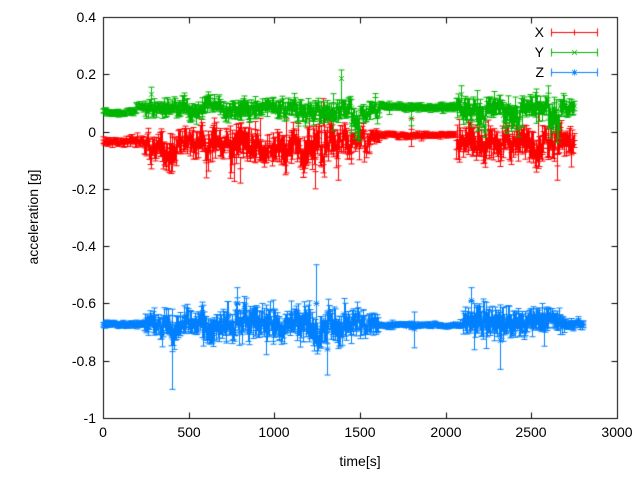  Describe the element at coordinates (86, 74) in the screenshot. I see `y-tick-label: 0.2` at that location.